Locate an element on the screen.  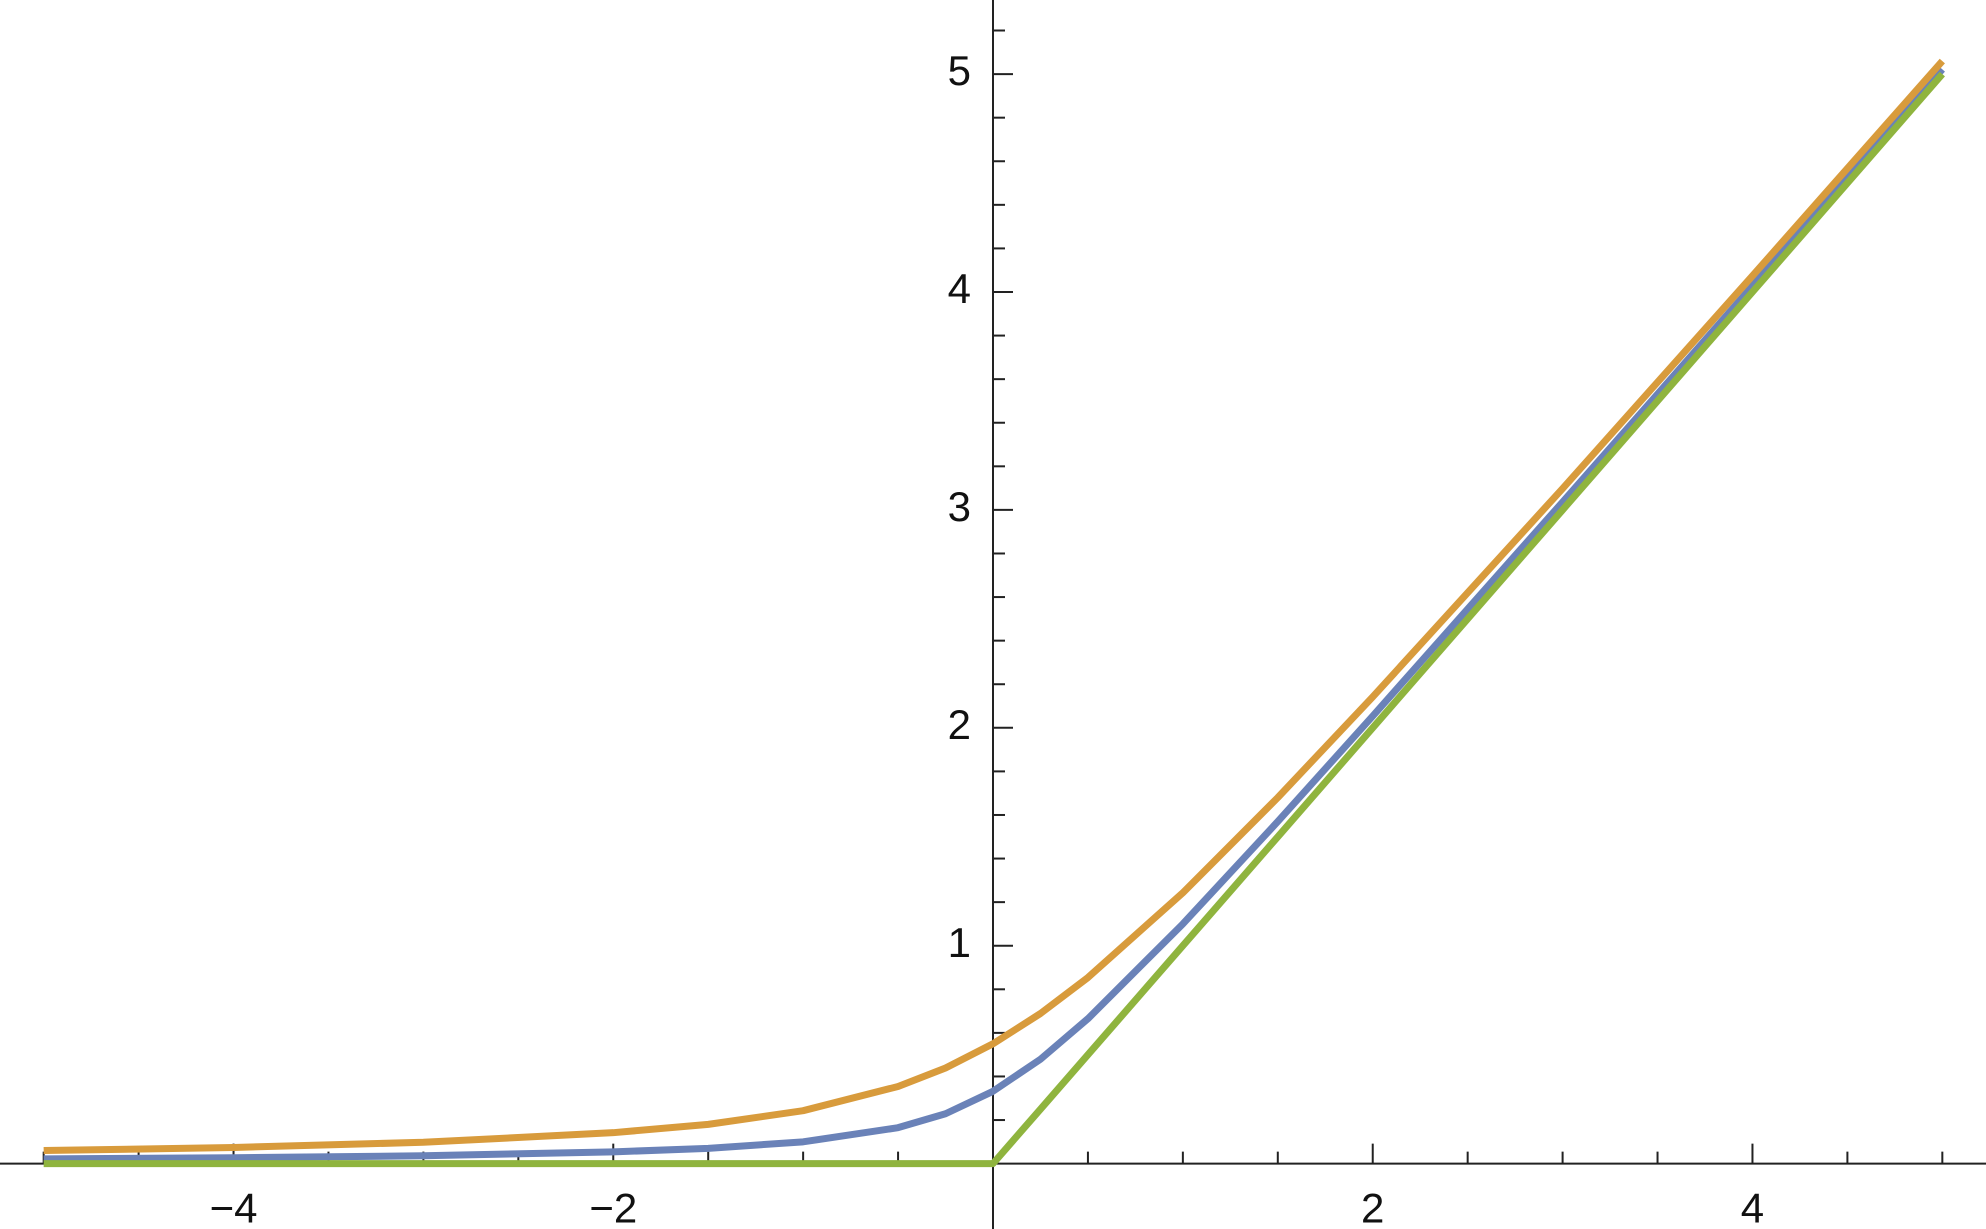
y-tick-label: 4 is located at coordinates (959, 288).